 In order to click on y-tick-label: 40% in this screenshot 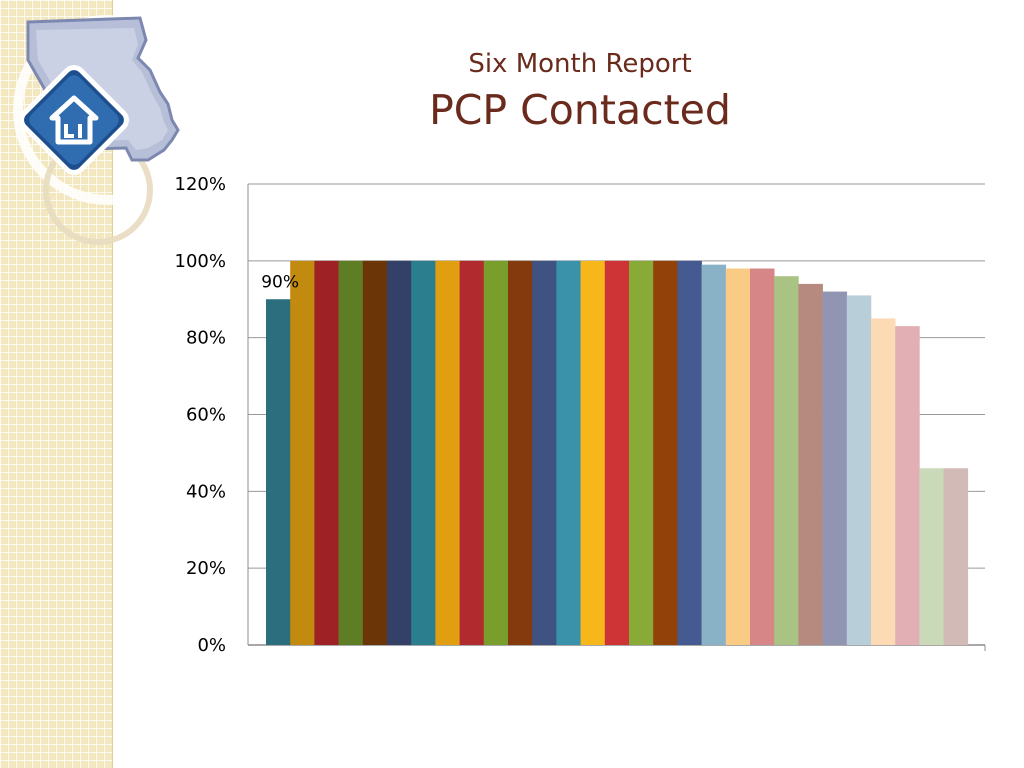, I will do `click(206, 491)`.